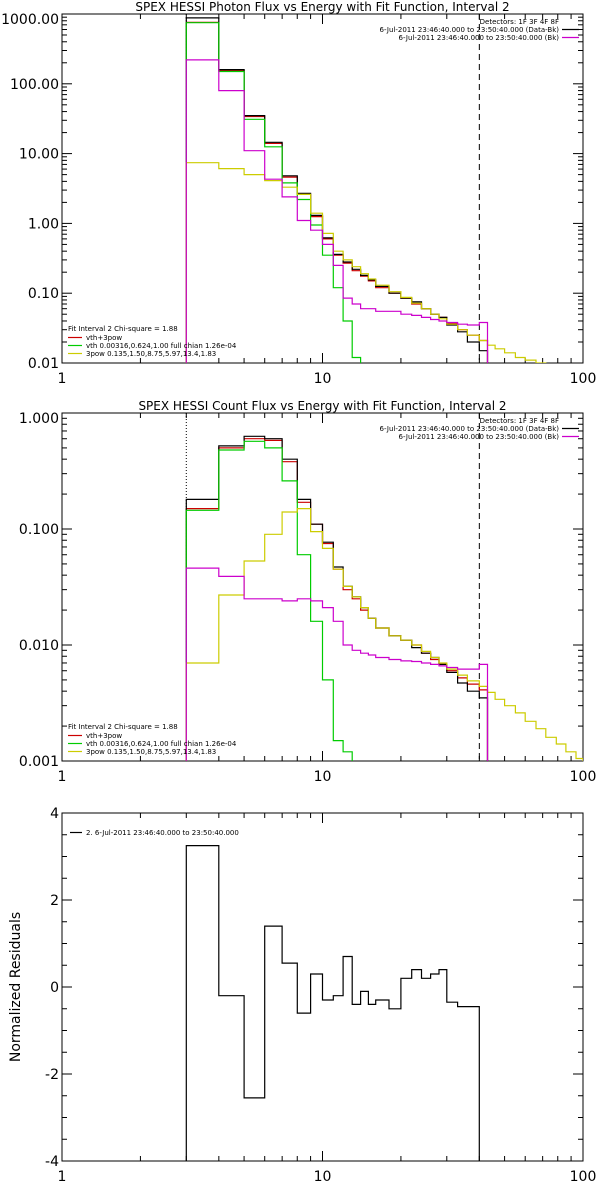 The width and height of the screenshot is (600, 1204). I want to click on y-tick-label: 0.001, so click(39, 762).